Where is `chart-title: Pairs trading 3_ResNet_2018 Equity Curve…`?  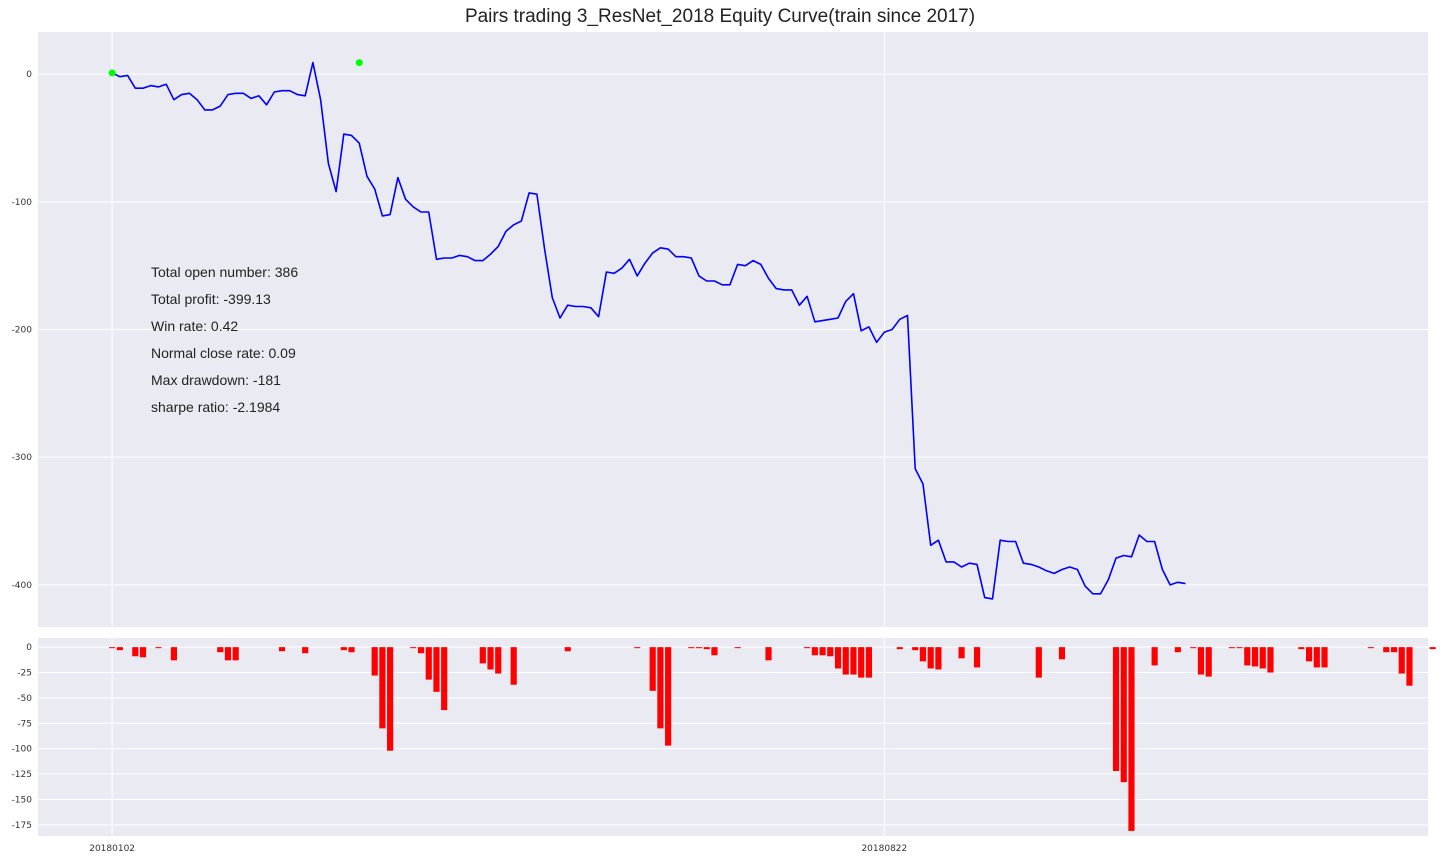 chart-title: Pairs trading 3_ResNet_2018 Equity Curve… is located at coordinates (720, 16).